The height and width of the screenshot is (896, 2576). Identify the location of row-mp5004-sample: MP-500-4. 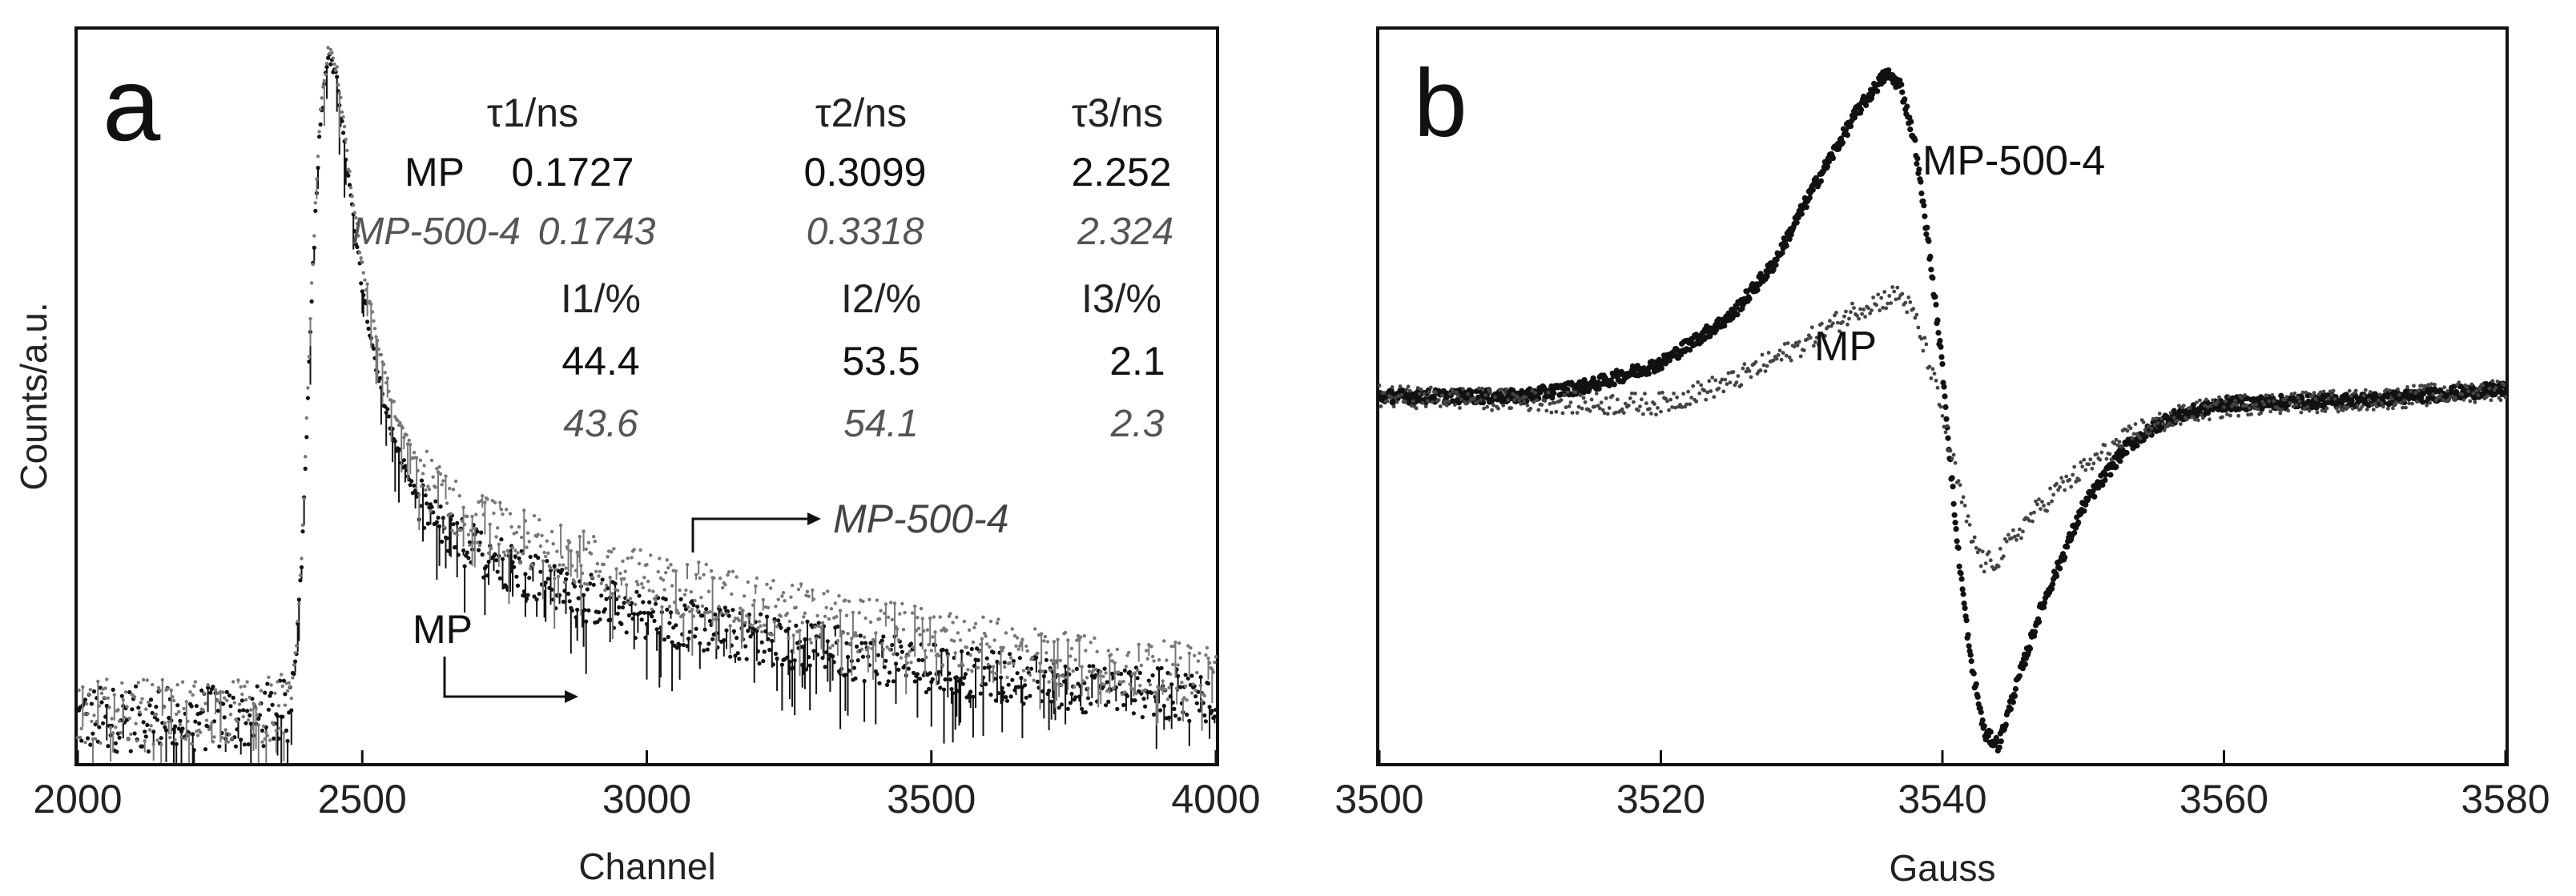
(436, 232).